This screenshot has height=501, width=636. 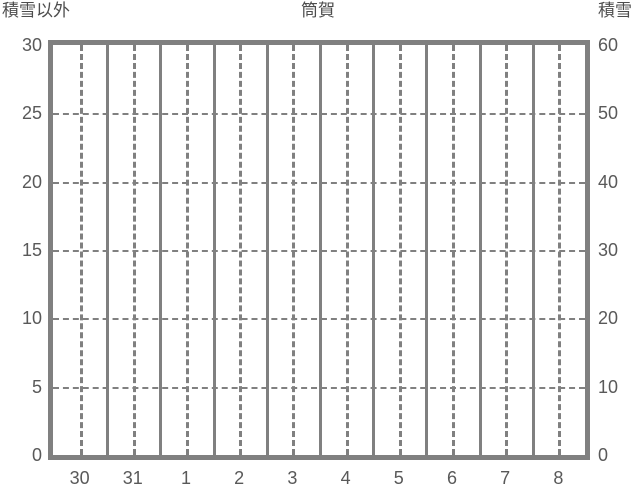 I want to click on x-axis-tick-label: 3, so click(x=292, y=478).